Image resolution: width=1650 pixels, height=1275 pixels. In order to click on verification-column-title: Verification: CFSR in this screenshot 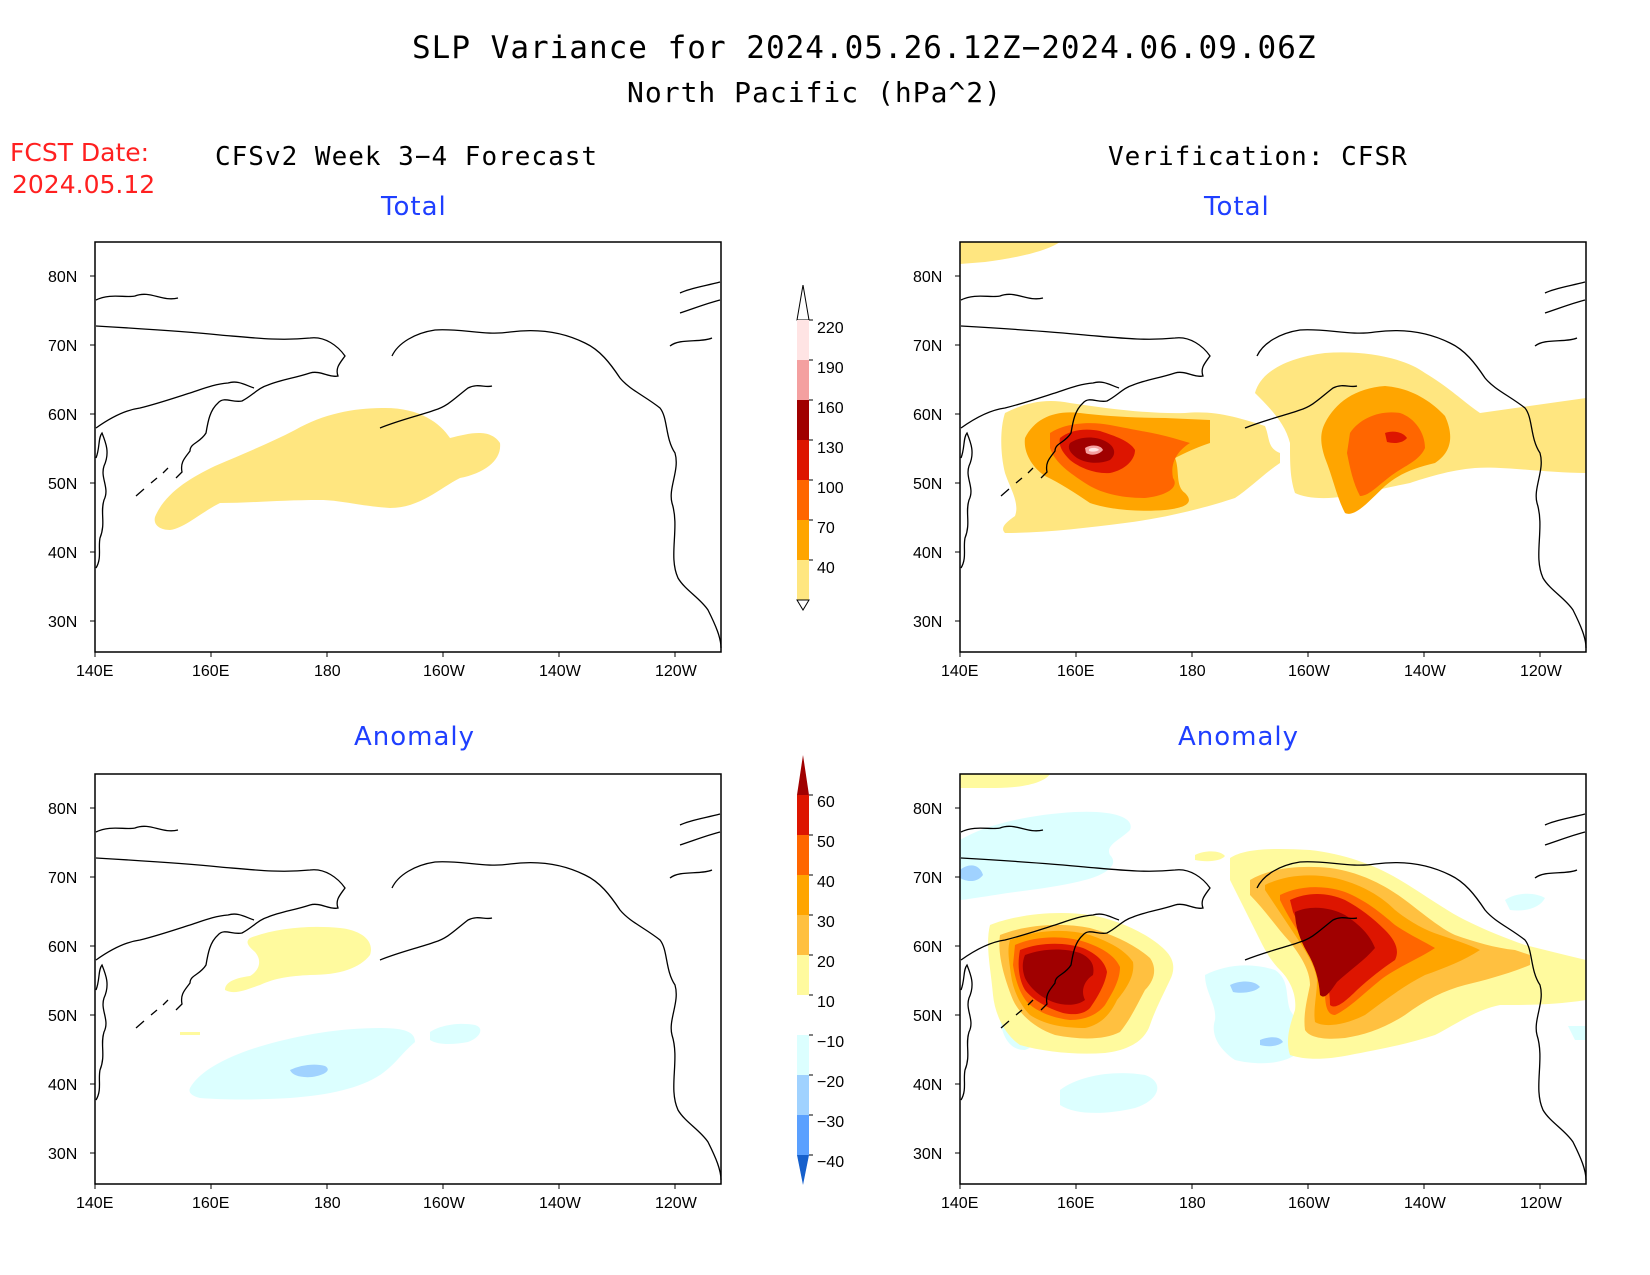, I will do `click(1258, 157)`.